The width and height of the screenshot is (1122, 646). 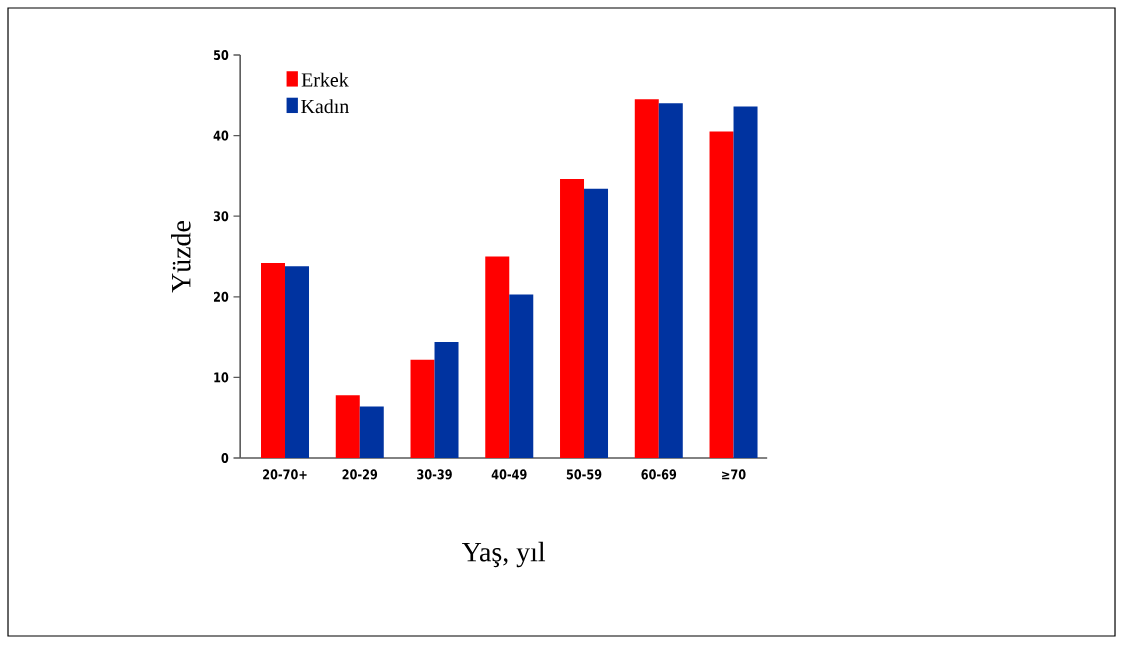 What do you see at coordinates (360, 474) in the screenshot?
I see `x-tick-label: 20-29` at bounding box center [360, 474].